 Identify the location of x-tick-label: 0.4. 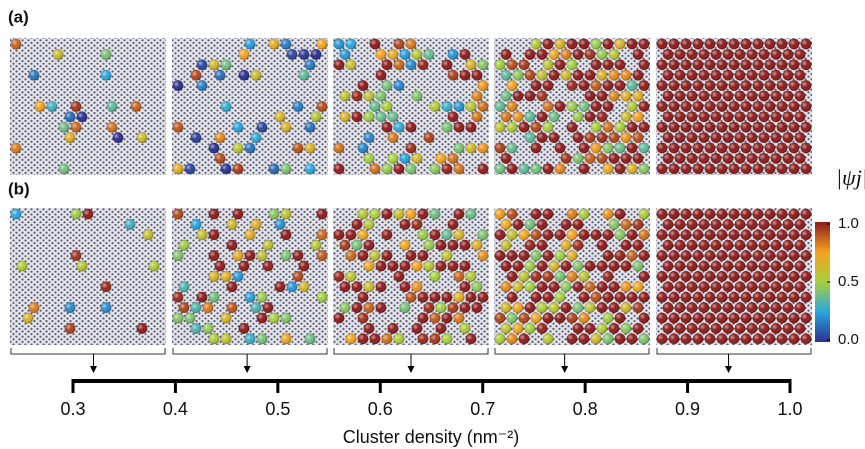
(175, 409).